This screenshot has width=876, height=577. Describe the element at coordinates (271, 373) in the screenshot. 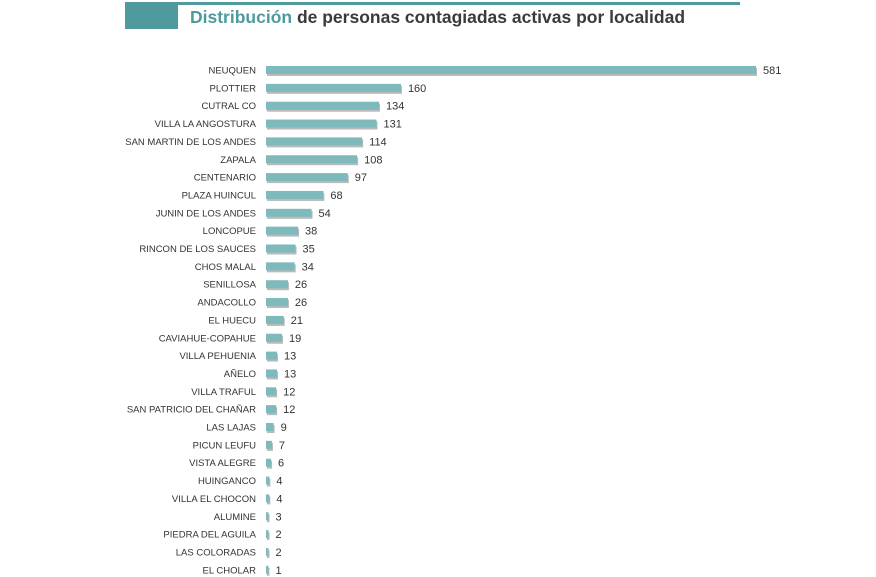

I see `bar-añelo` at that location.